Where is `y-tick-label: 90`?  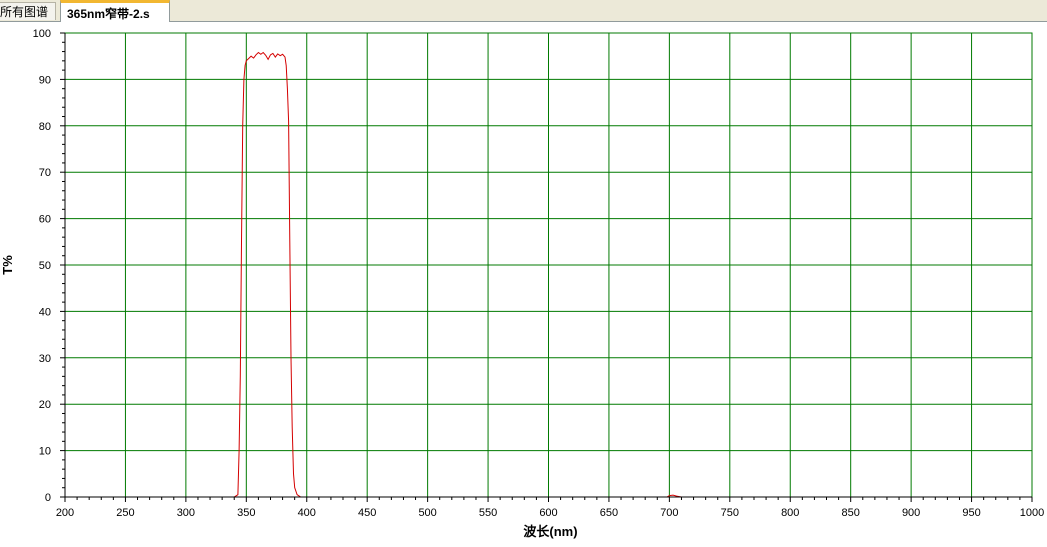 y-tick-label: 90 is located at coordinates (45, 80).